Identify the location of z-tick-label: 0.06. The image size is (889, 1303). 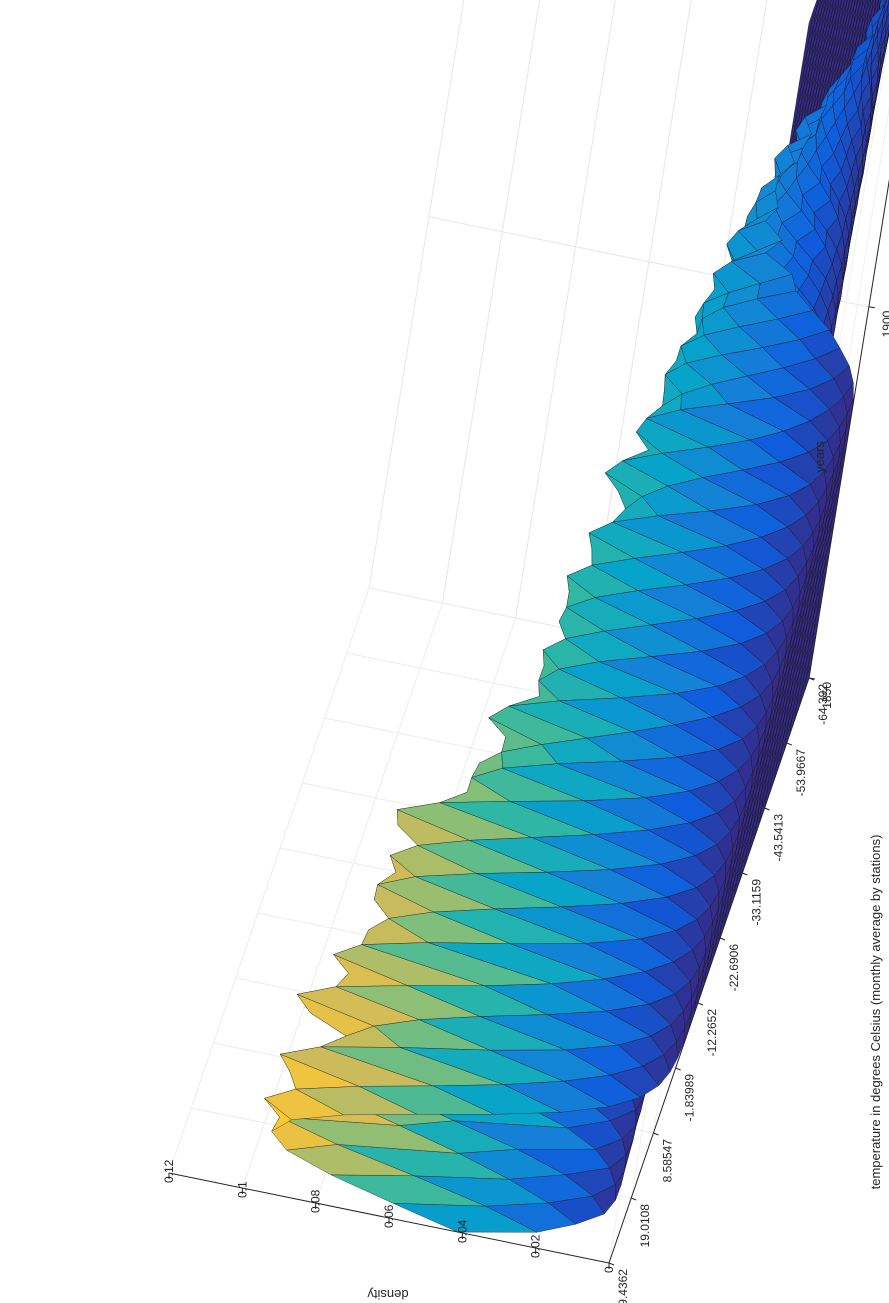
(389, 1216).